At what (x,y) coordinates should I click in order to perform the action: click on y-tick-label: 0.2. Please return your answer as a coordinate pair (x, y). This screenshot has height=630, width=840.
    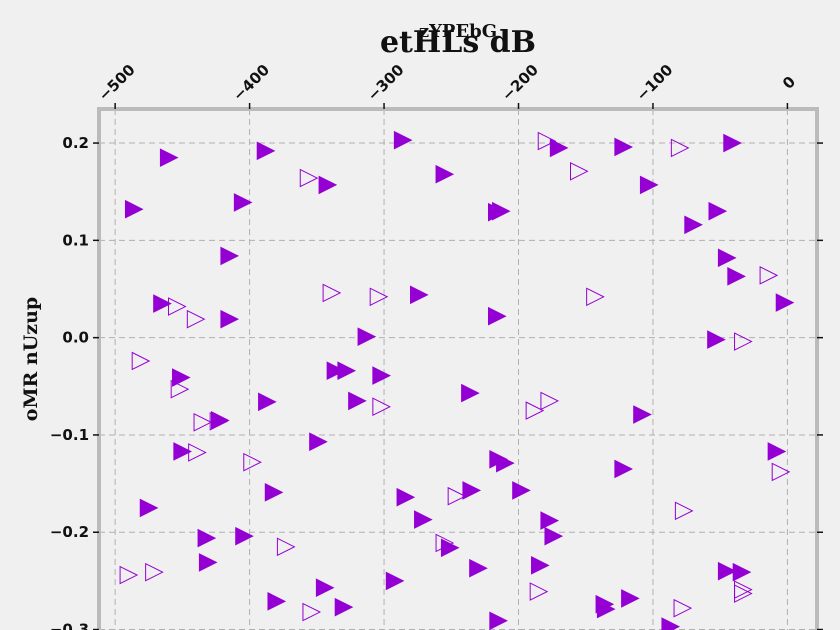
    Looking at the image, I should click on (75, 143).